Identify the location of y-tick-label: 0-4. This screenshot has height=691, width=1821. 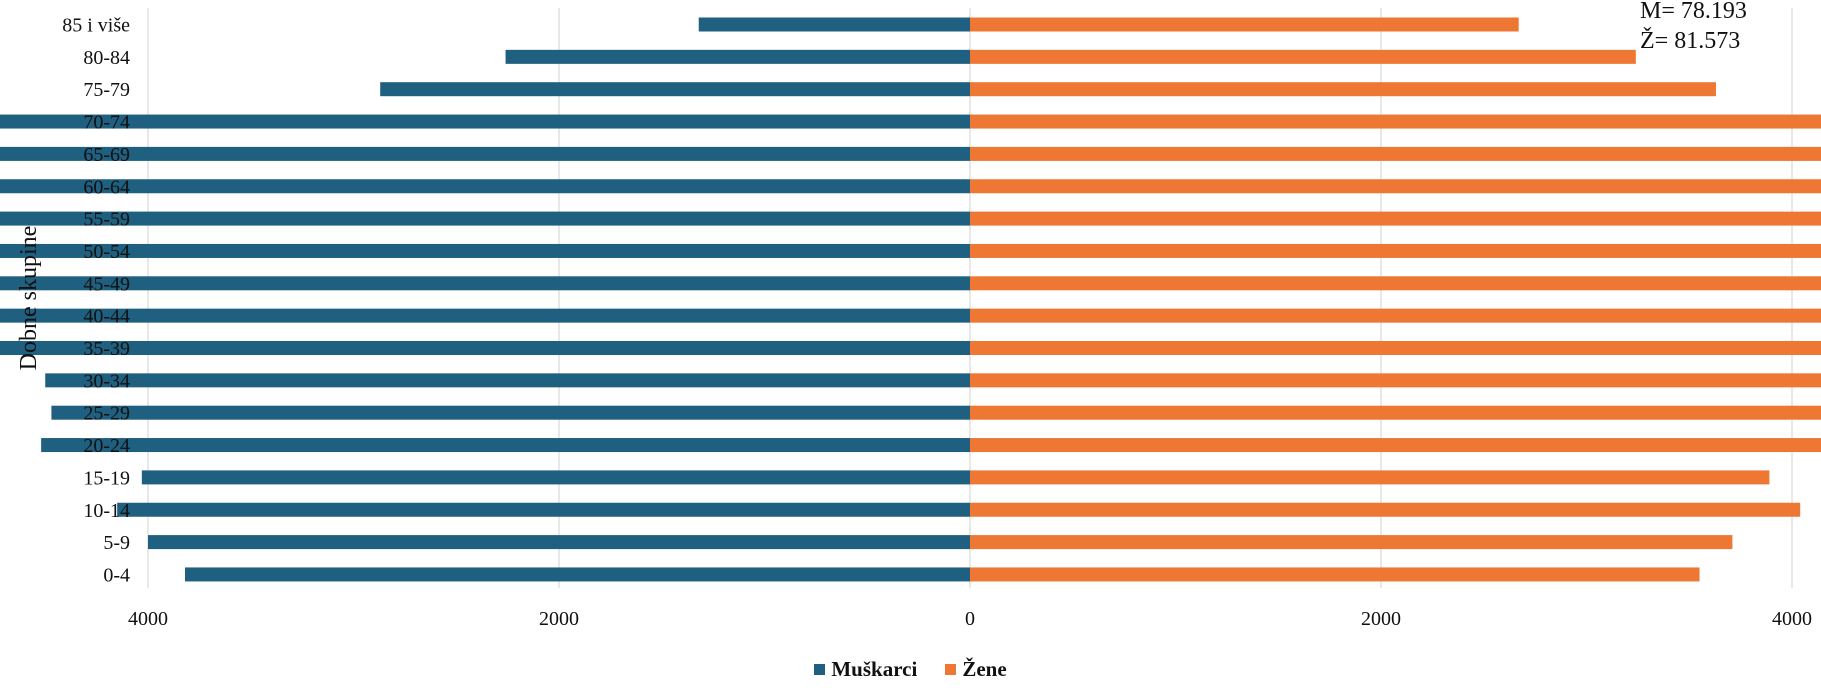
(116, 575).